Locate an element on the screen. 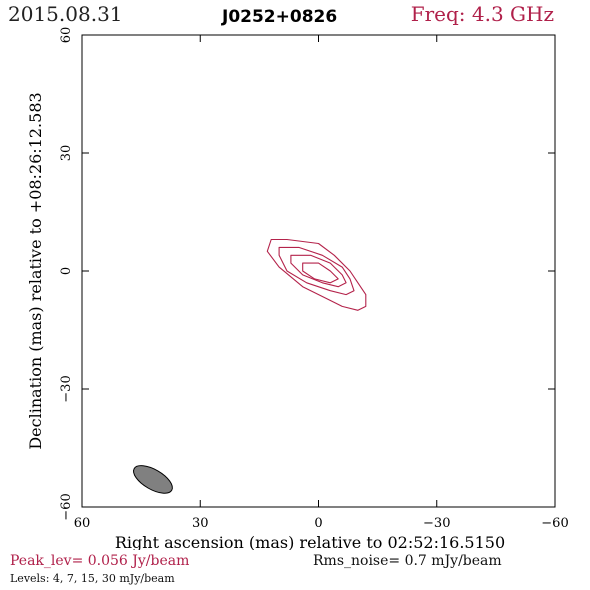  y-tick-label: 30 is located at coordinates (66, 153).